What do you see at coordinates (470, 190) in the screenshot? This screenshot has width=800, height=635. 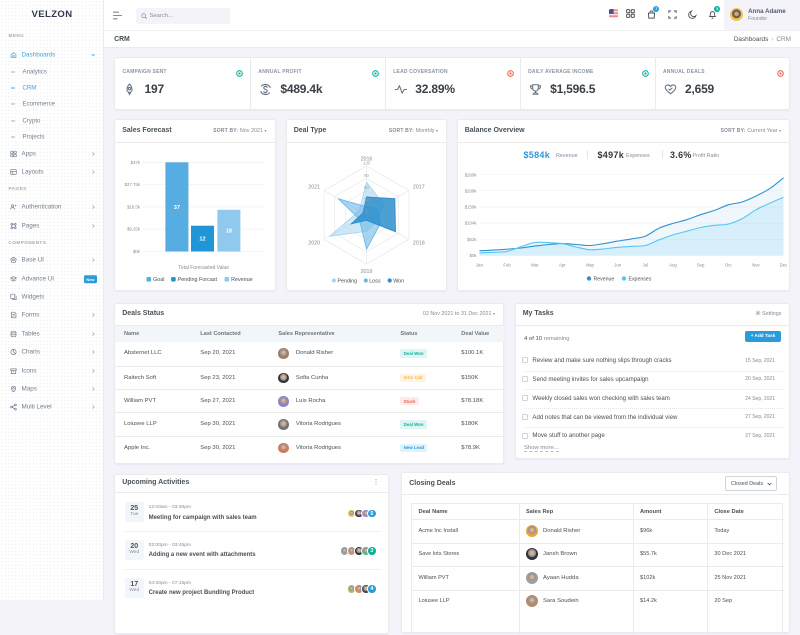 I see `svg-text: $208k` at bounding box center [470, 190].